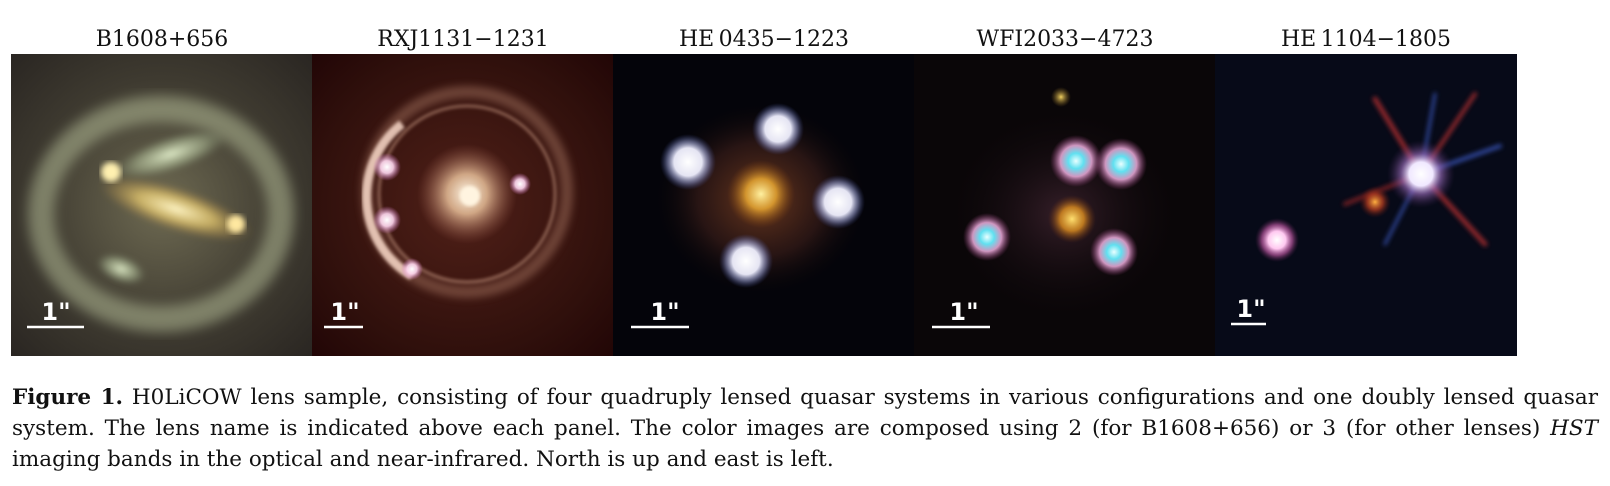  Describe the element at coordinates (463, 39) in the screenshot. I see `panel-title: RXJ1131−1231` at that location.